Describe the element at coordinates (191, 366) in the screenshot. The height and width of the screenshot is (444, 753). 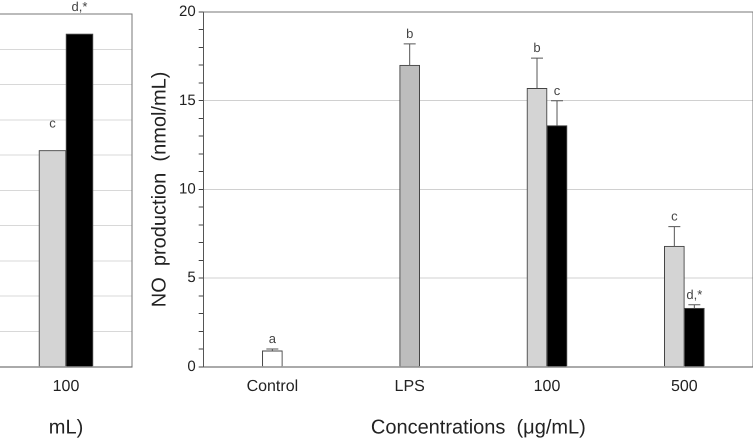
I see `y-tick-label: 0` at that location.